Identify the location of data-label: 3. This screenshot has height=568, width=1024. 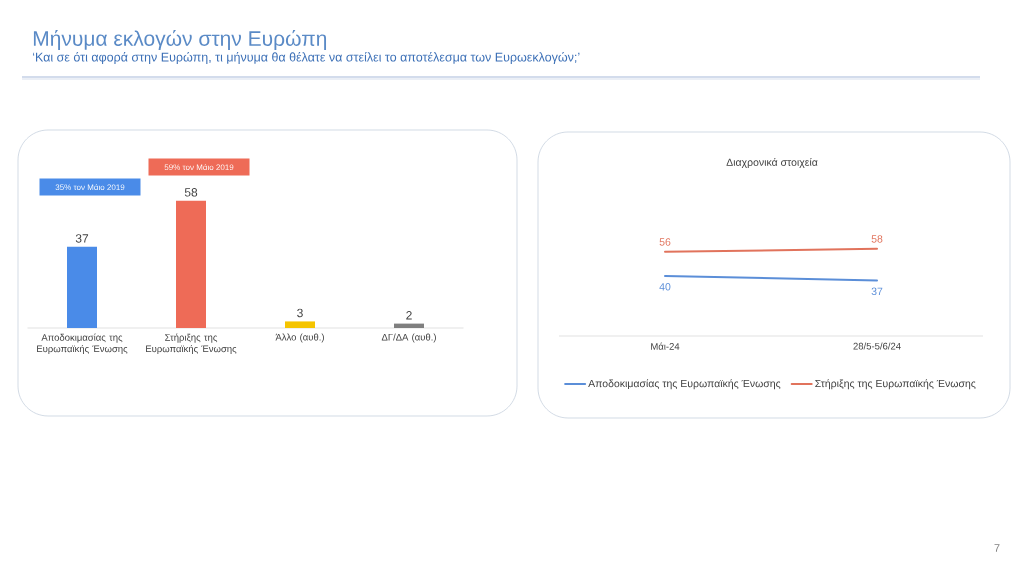
(300, 313).